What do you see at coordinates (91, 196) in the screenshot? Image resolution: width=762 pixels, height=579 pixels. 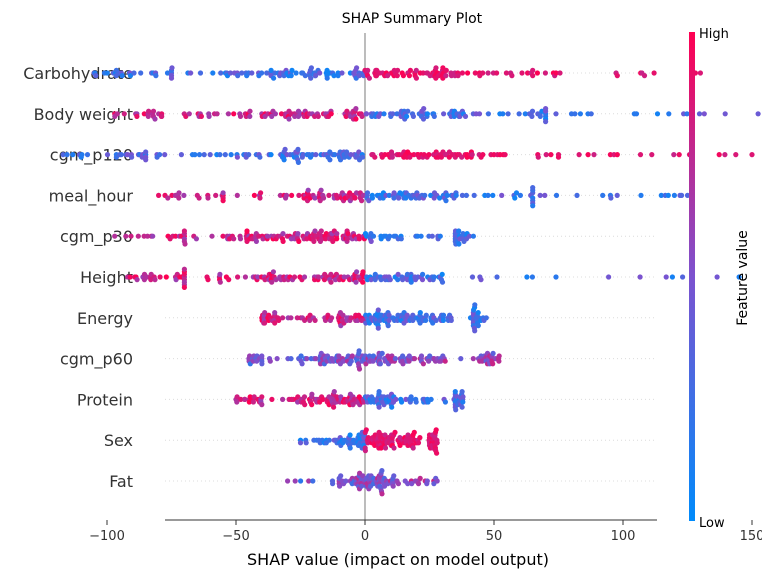 I see `feature-label: meal_hour` at bounding box center [91, 196].